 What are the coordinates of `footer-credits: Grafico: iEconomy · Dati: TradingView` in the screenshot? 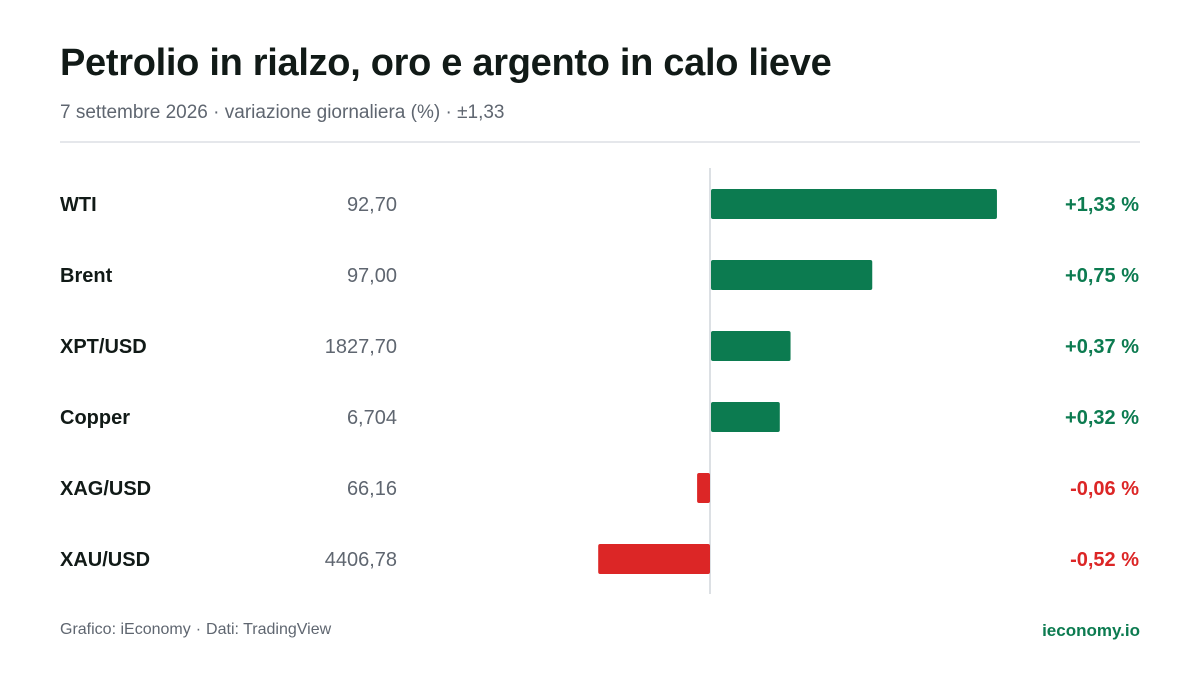 It's located at (195, 630).